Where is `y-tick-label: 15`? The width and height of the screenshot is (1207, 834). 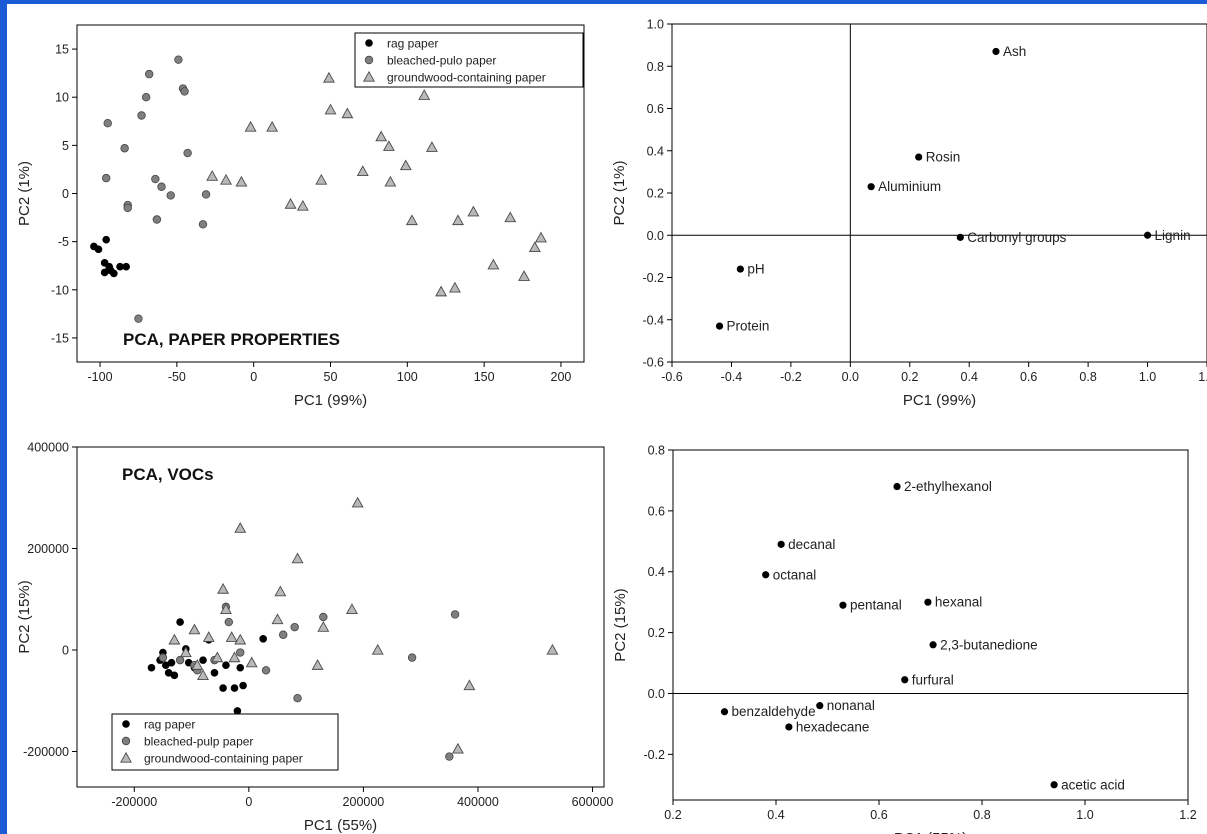 y-tick-label: 15 is located at coordinates (62, 50).